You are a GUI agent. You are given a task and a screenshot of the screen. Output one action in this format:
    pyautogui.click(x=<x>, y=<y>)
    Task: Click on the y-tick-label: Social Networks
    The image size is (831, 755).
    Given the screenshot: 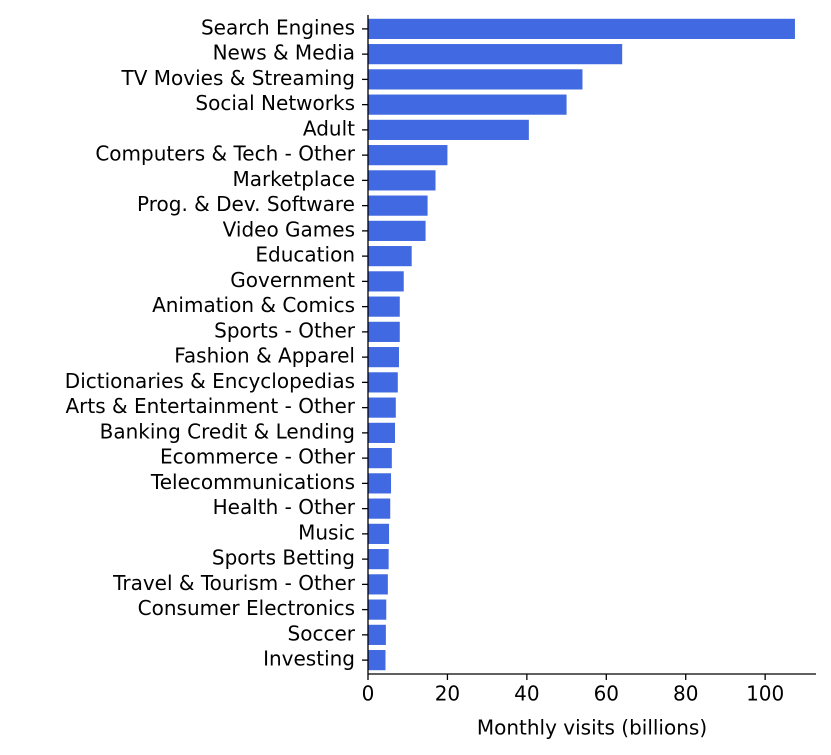 What is the action you would take?
    pyautogui.click(x=275, y=103)
    